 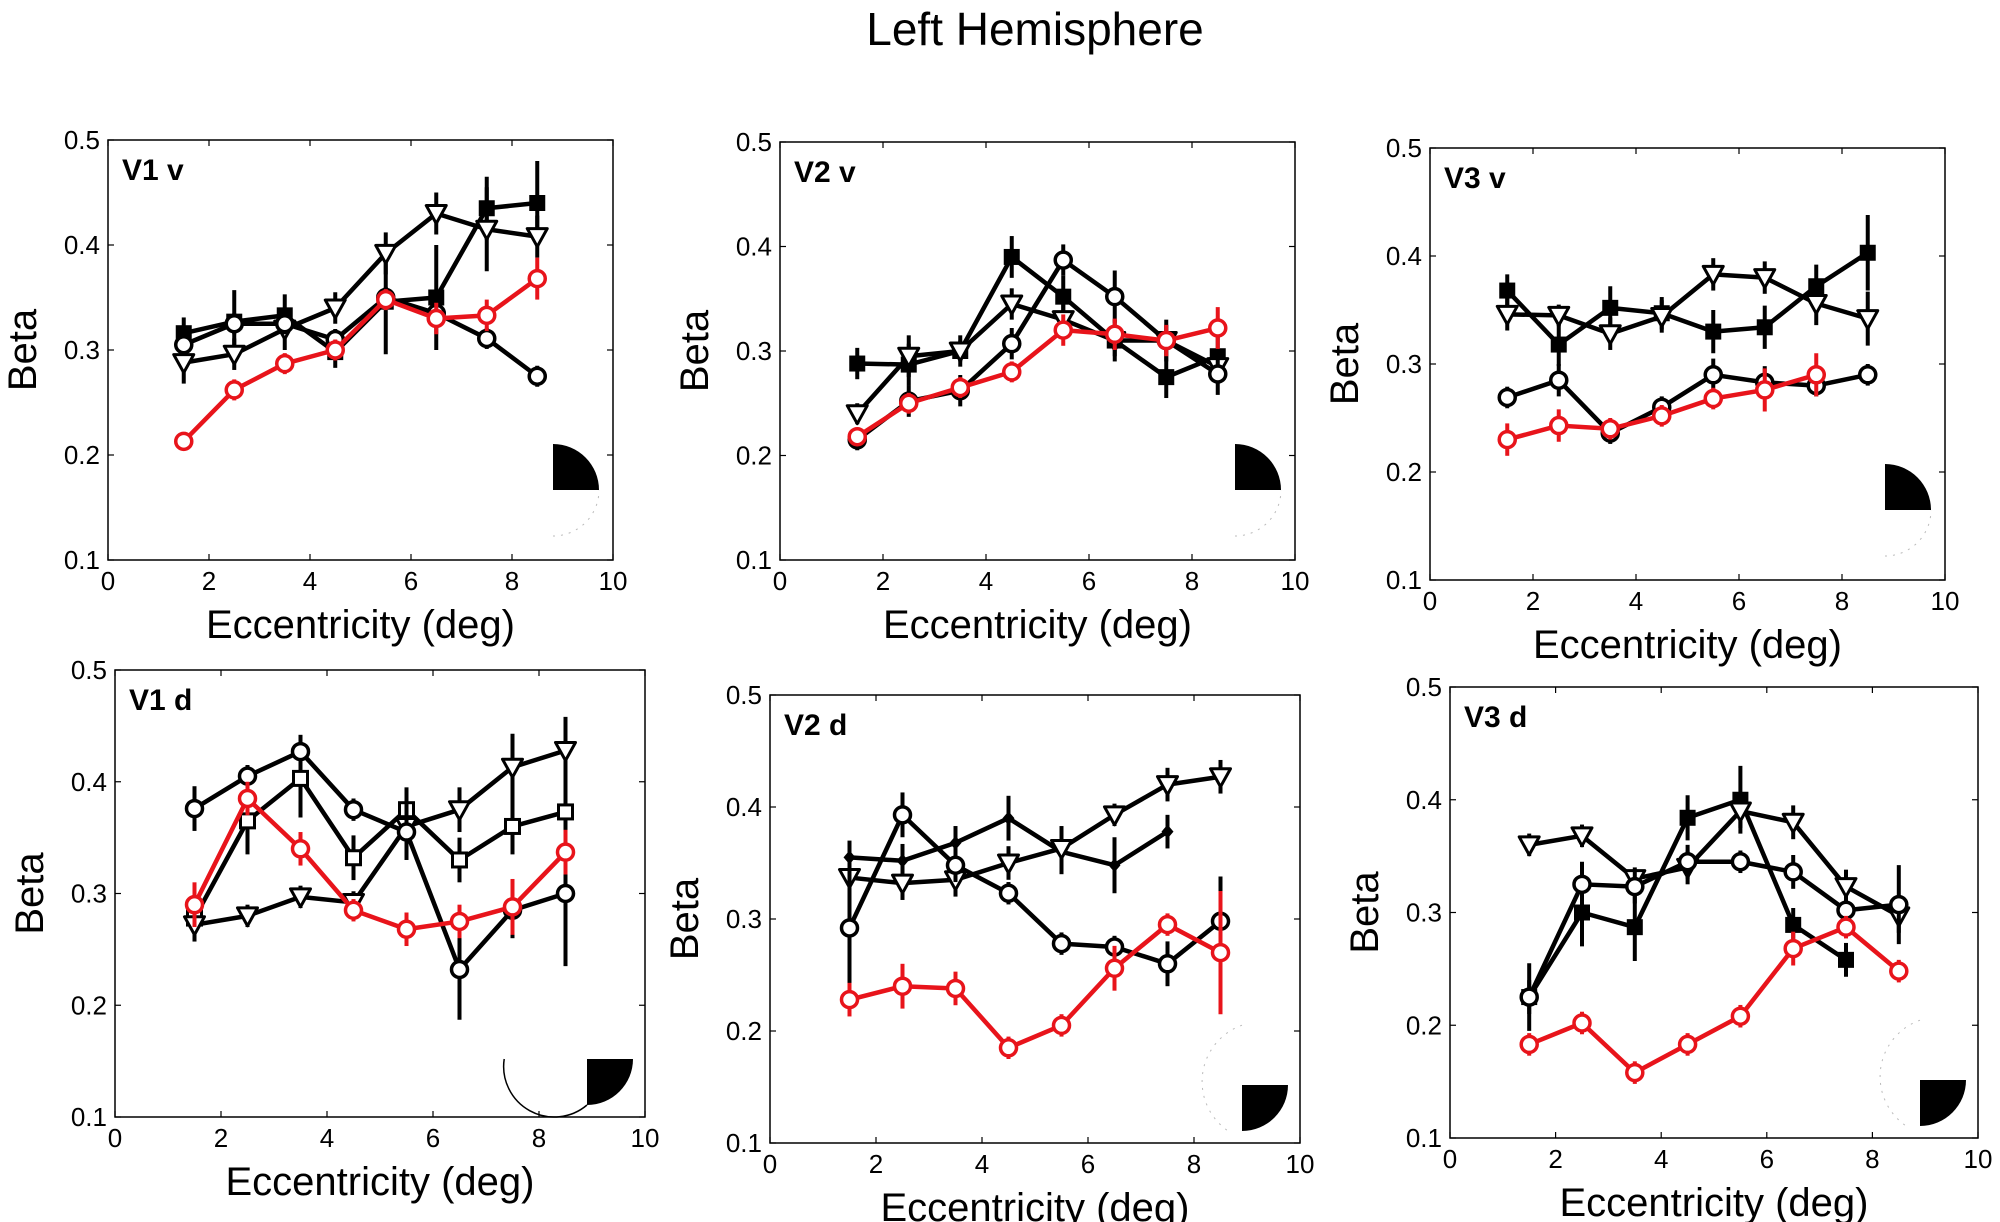 What do you see at coordinates (160, 700) in the screenshot?
I see `panel-label: V1 d` at bounding box center [160, 700].